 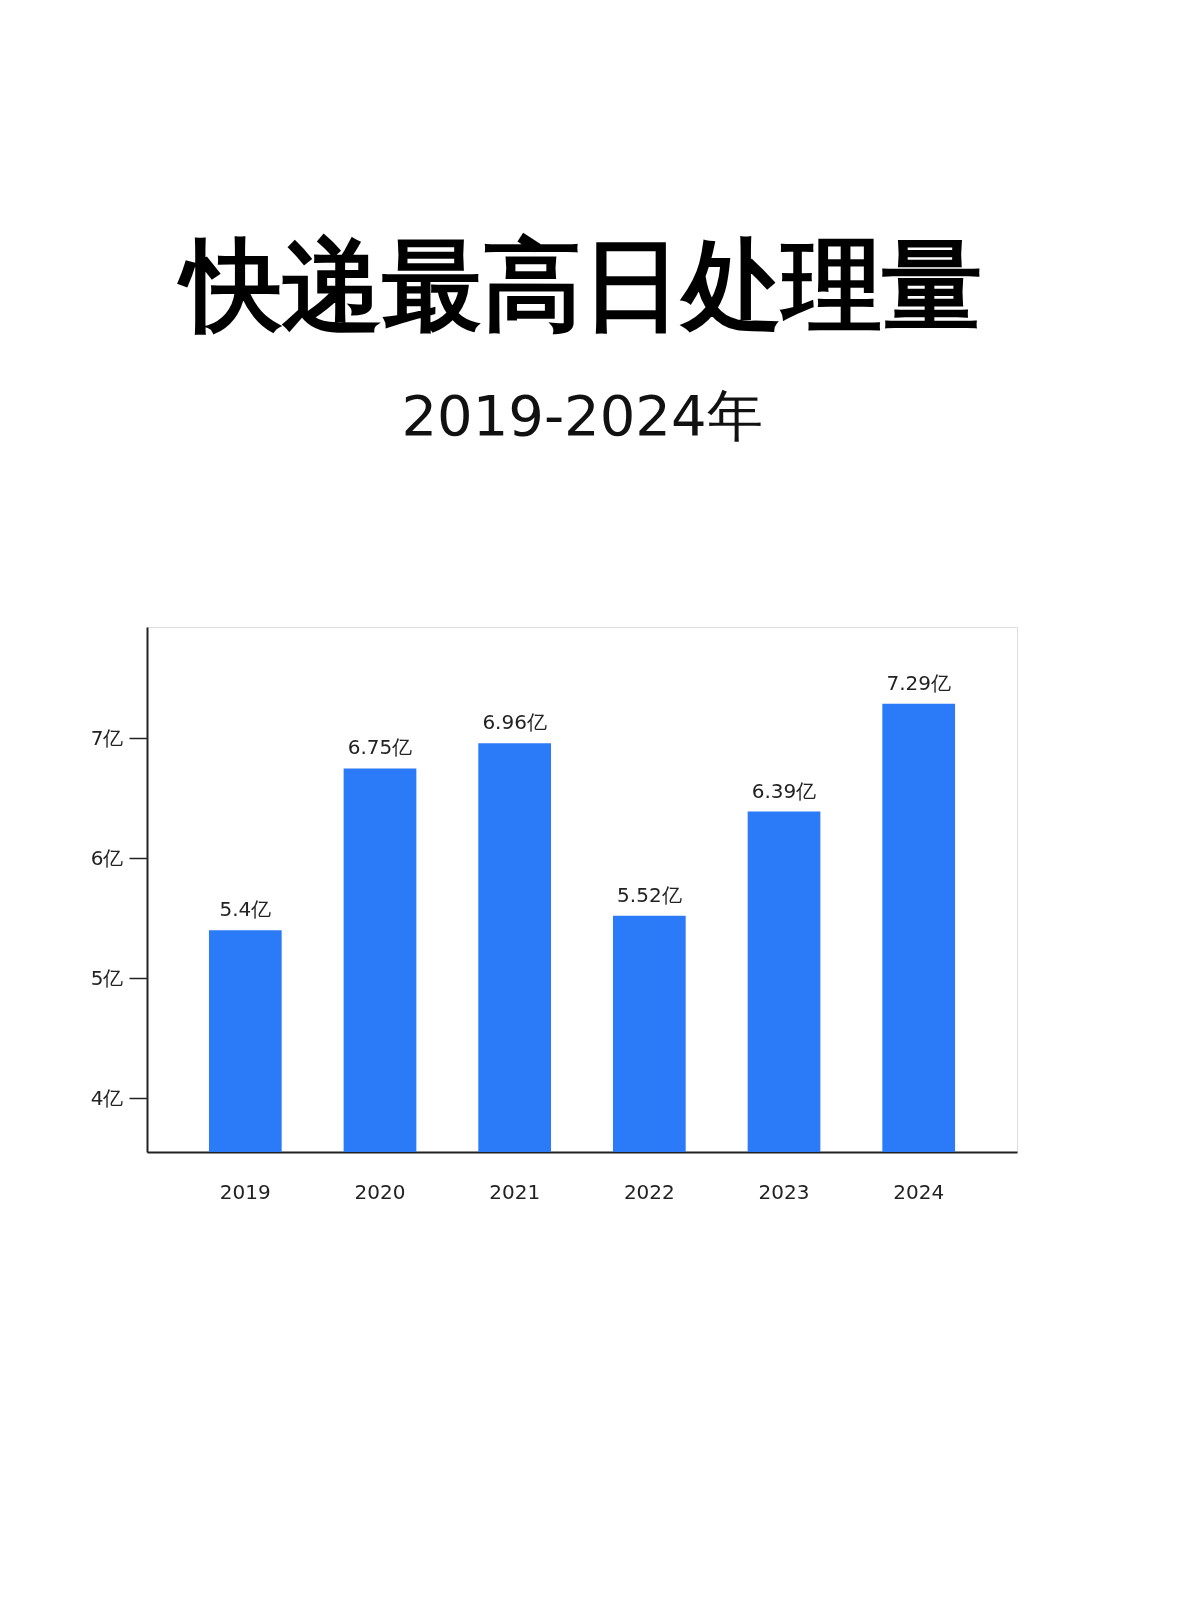 What do you see at coordinates (107, 977) in the screenshot?
I see `y-tick-label: 5亿` at bounding box center [107, 977].